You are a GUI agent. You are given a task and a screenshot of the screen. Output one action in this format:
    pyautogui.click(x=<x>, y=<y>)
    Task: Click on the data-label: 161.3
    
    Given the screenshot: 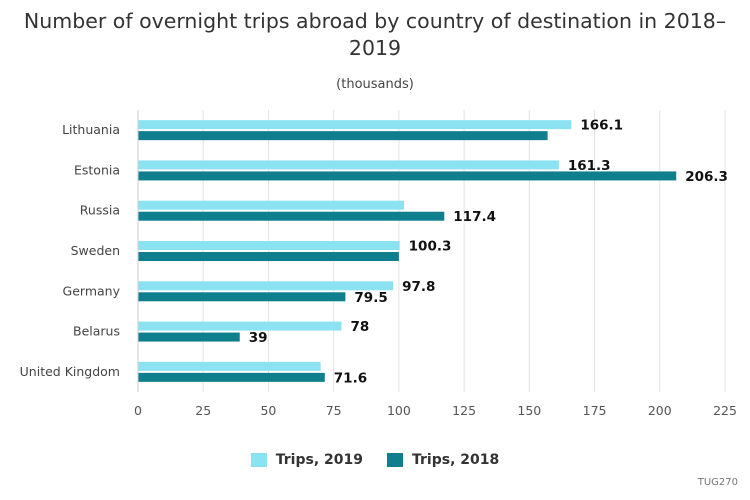 What is the action you would take?
    pyautogui.click(x=589, y=166)
    